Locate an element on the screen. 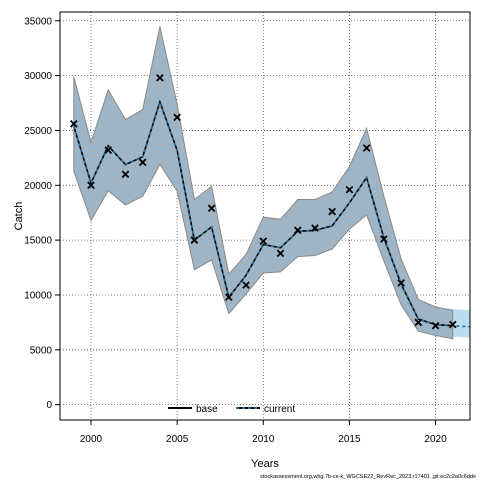  observed-point-2021 is located at coordinates (452, 324).